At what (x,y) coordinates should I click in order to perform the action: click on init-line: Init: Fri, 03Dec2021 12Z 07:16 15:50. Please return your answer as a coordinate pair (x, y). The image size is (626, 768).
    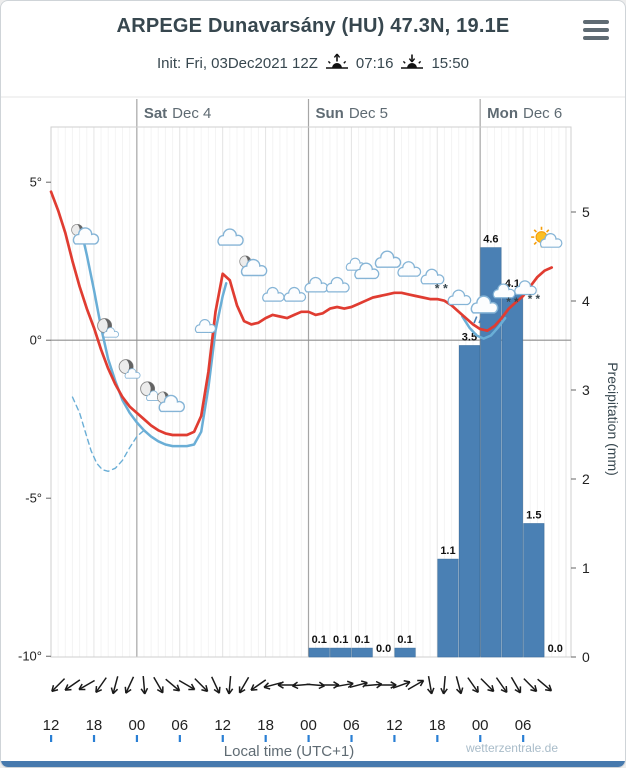
    Looking at the image, I should click on (313, 63).